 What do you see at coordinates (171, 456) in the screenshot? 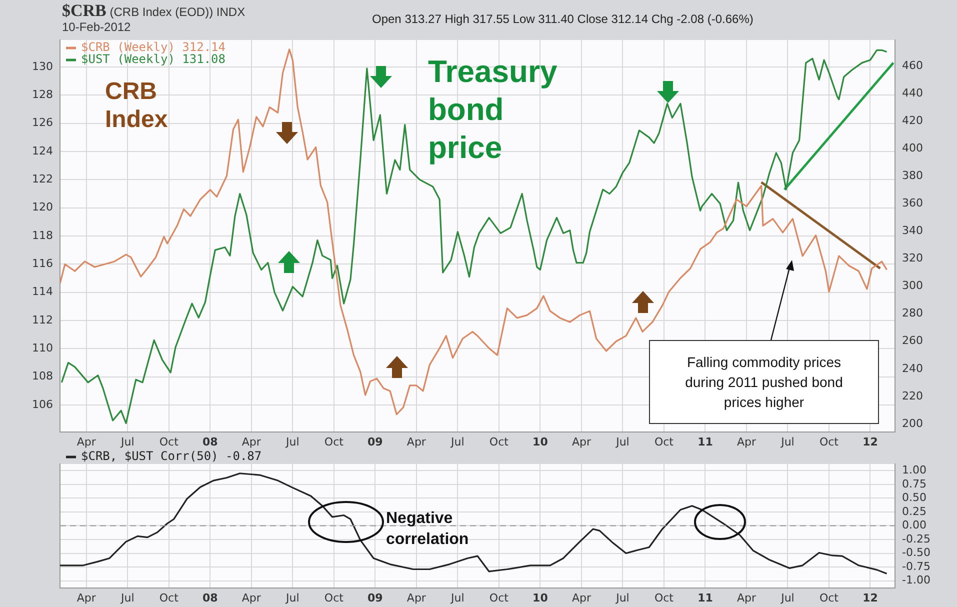
I see `legend-label: $CRB, $UST Corr(50) -0.87` at bounding box center [171, 456].